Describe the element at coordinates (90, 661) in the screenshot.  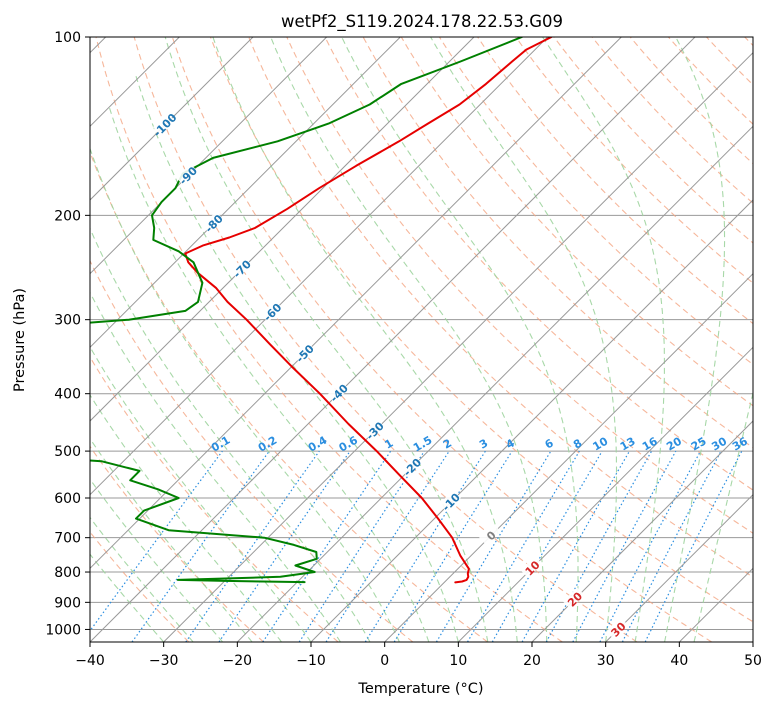
I see `x-tick-label: −40` at that location.